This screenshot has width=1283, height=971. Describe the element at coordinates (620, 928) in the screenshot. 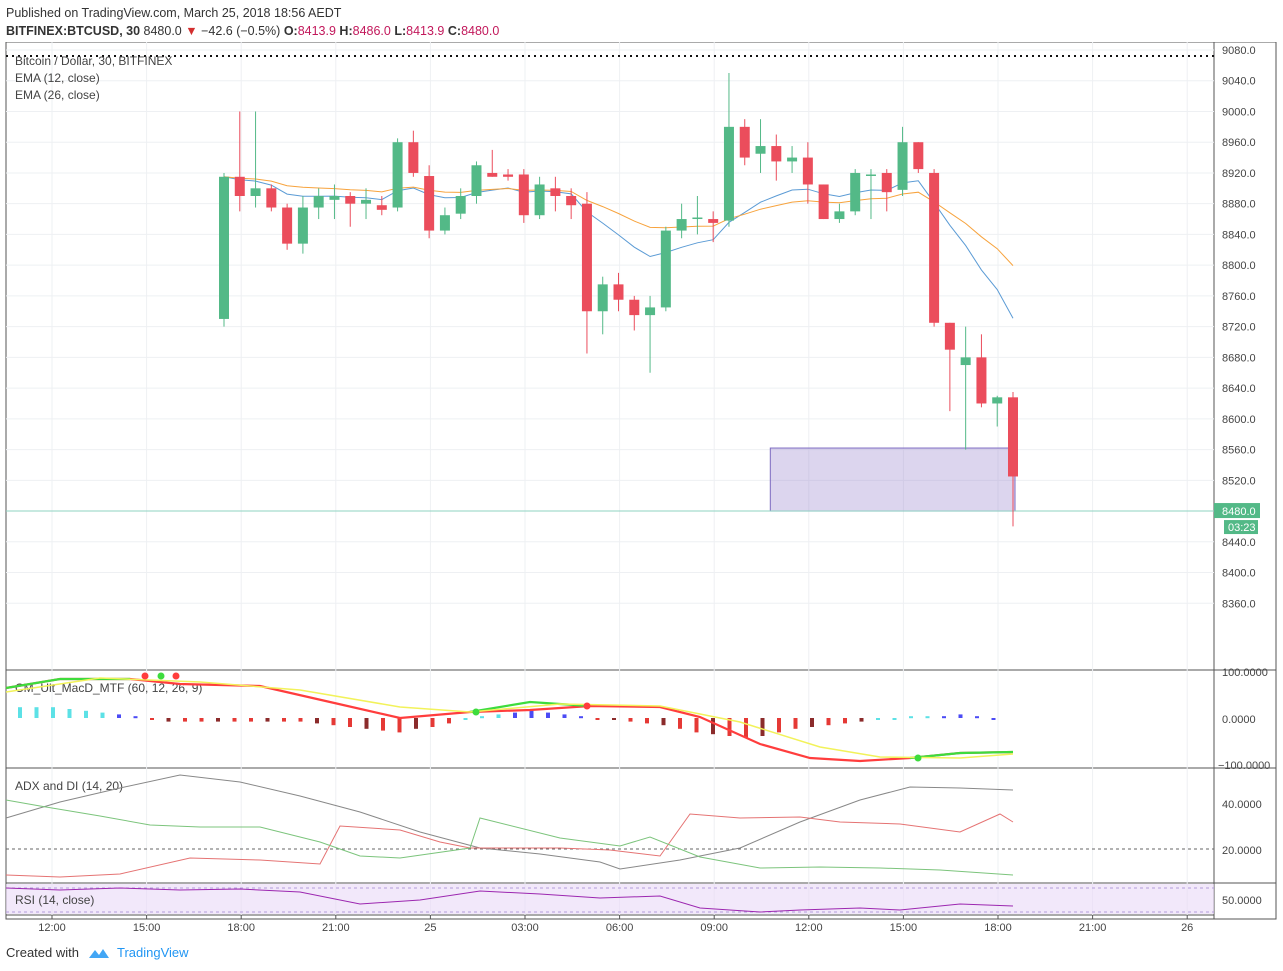

I see `time-tick: 06:00` at that location.